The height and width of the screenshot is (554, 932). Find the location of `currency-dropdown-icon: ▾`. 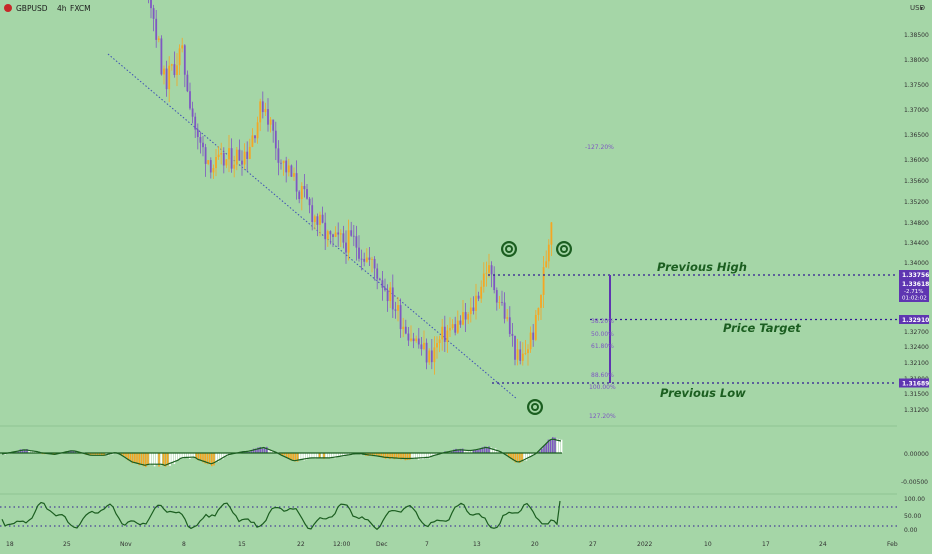

currency-dropdown-icon: ▾ is located at coordinates (921, 8).